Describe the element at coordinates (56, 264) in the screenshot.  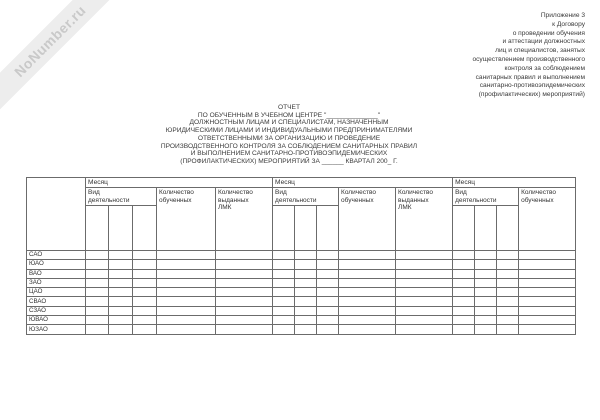
I see `district-label: ЮАО` at that location.